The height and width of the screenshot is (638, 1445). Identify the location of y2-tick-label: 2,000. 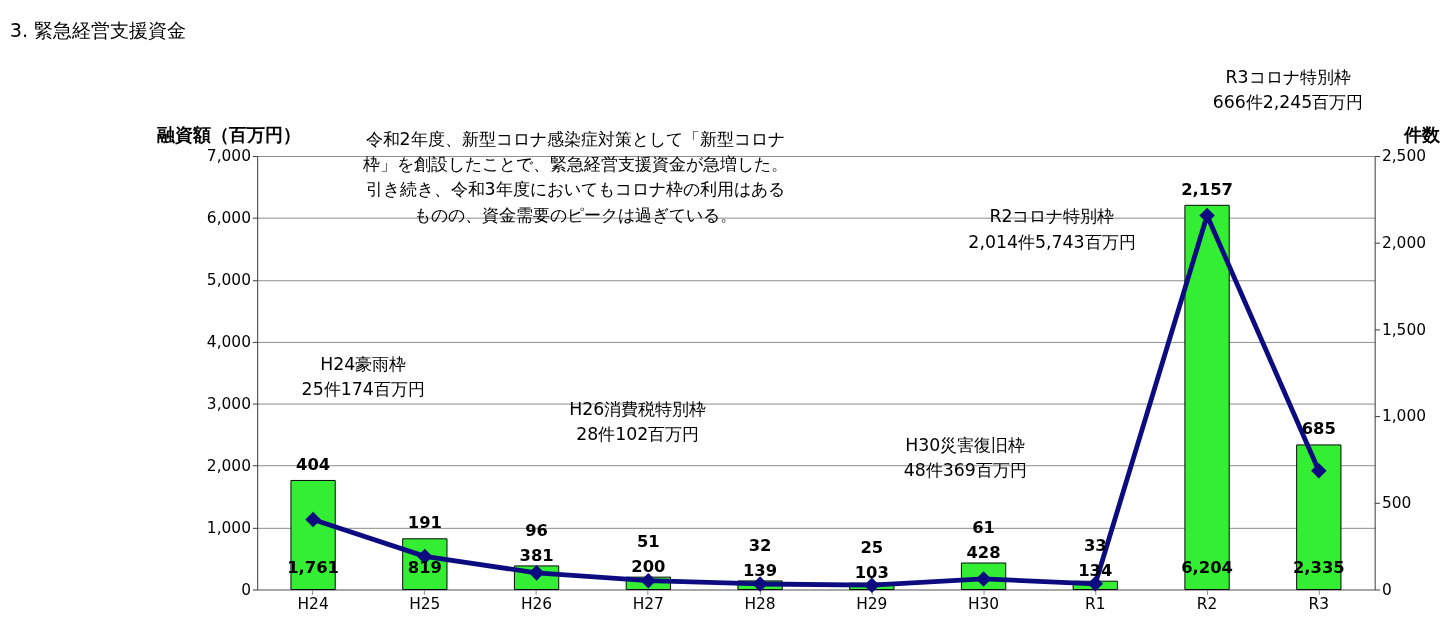
(1404, 243).